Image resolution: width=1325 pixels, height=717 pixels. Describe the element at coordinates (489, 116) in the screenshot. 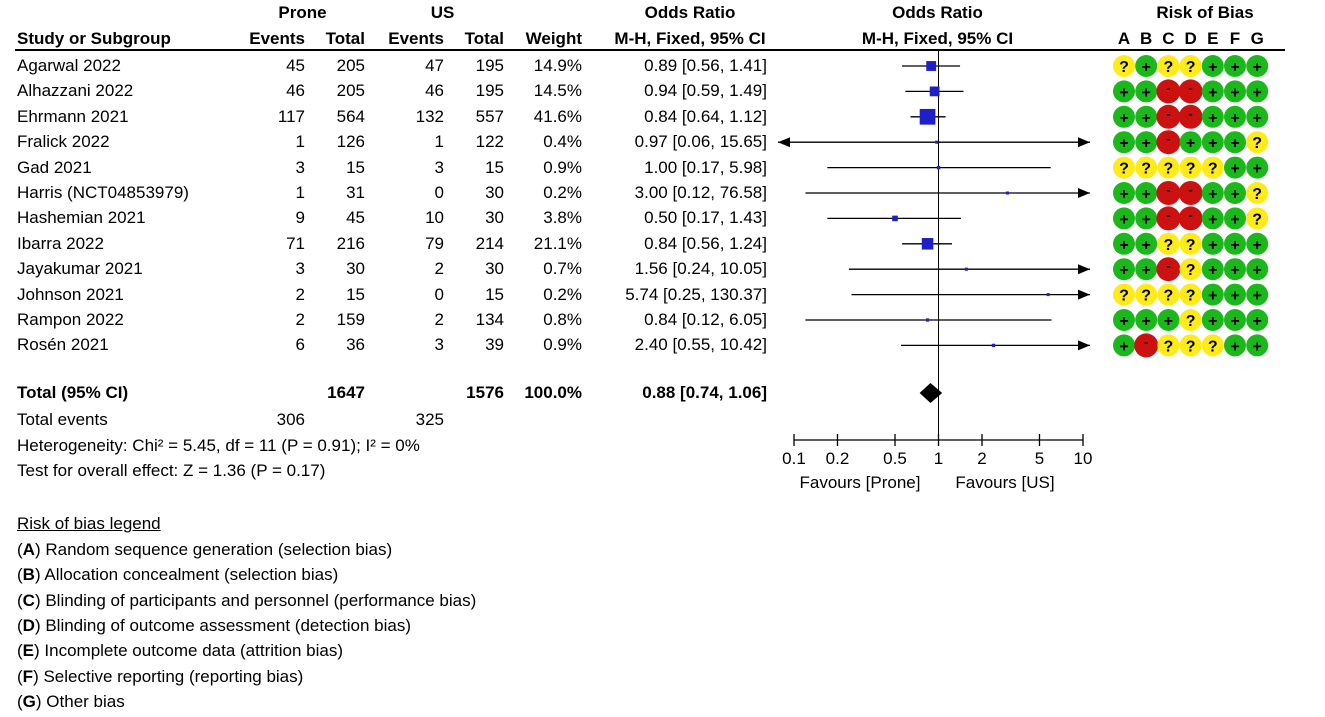

I see `total-group2: 557` at that location.